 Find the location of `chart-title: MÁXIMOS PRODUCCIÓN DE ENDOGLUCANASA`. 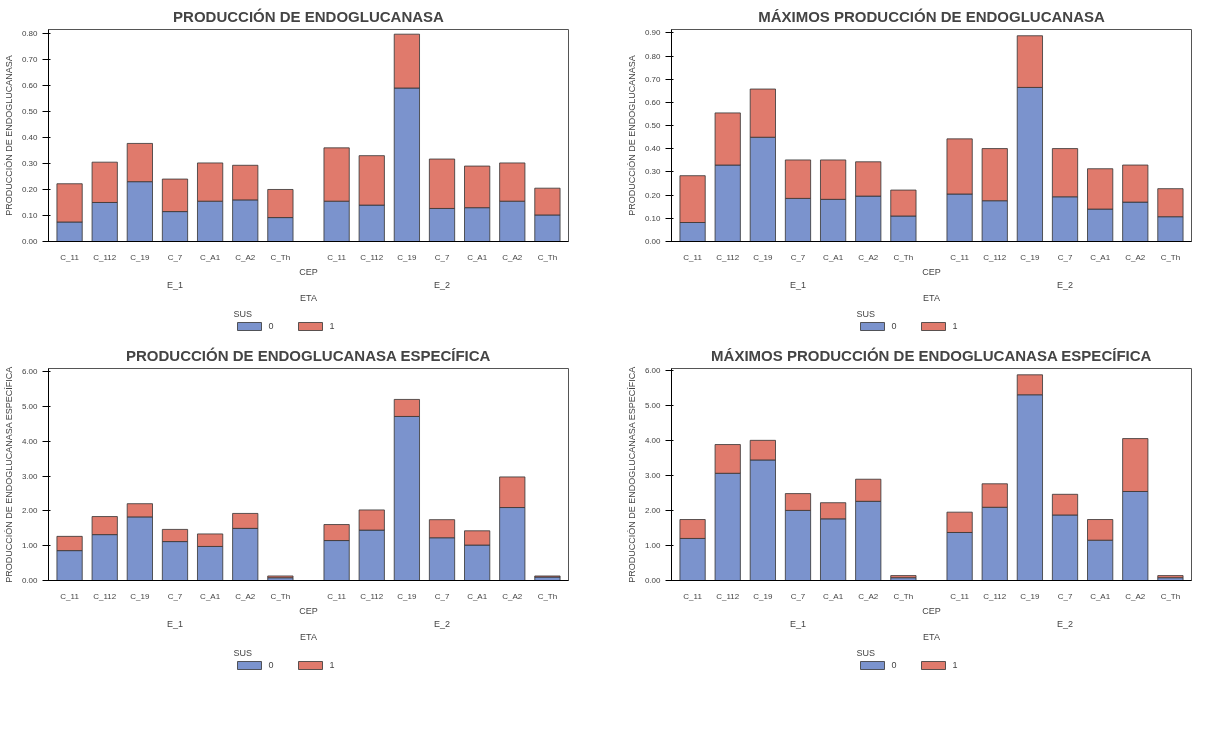

chart-title: MÁXIMOS PRODUCCIÓN DE ENDOGLUCANASA is located at coordinates (932, 16).